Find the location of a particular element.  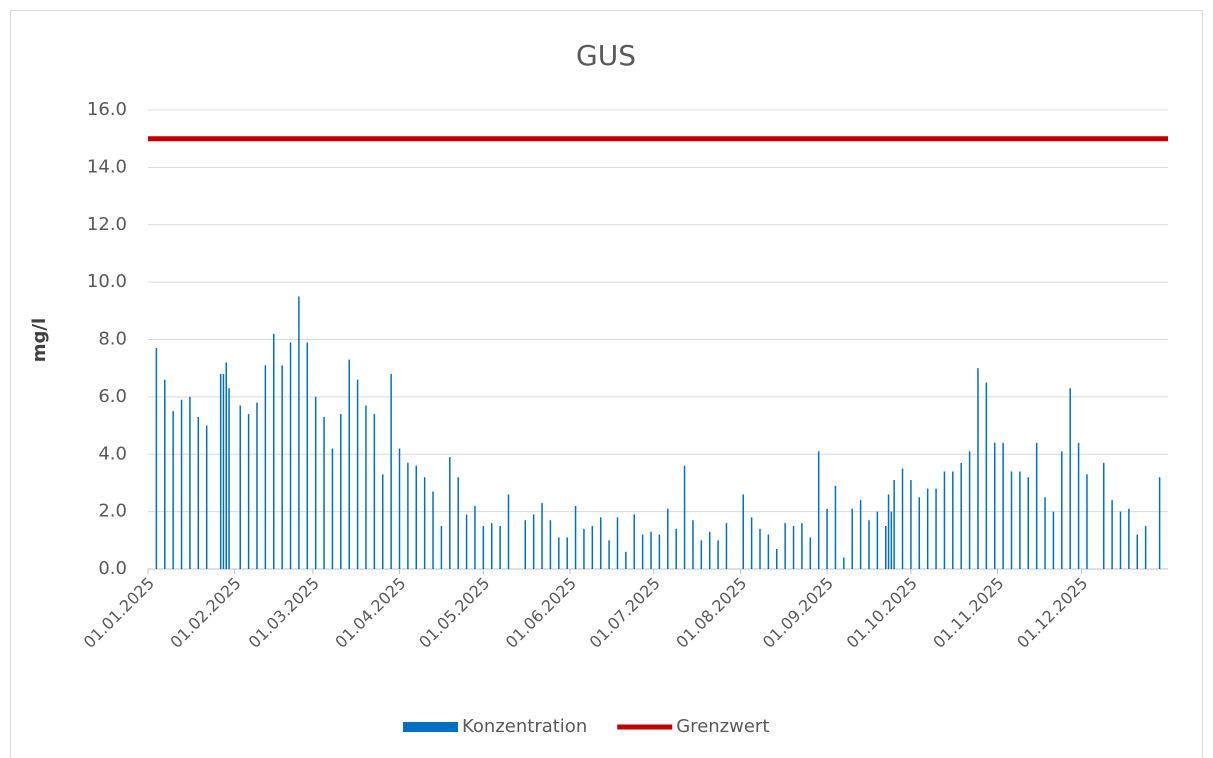

y-tick-label: 4.0 is located at coordinates (112, 453).